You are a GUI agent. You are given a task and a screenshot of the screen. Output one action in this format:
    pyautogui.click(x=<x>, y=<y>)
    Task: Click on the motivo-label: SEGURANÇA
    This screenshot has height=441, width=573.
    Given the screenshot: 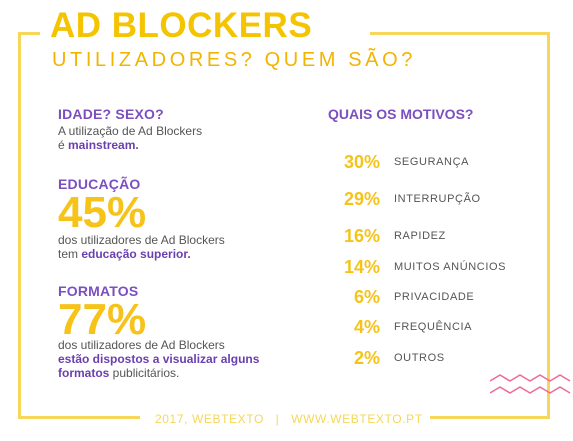 What is the action you would take?
    pyautogui.click(x=432, y=162)
    